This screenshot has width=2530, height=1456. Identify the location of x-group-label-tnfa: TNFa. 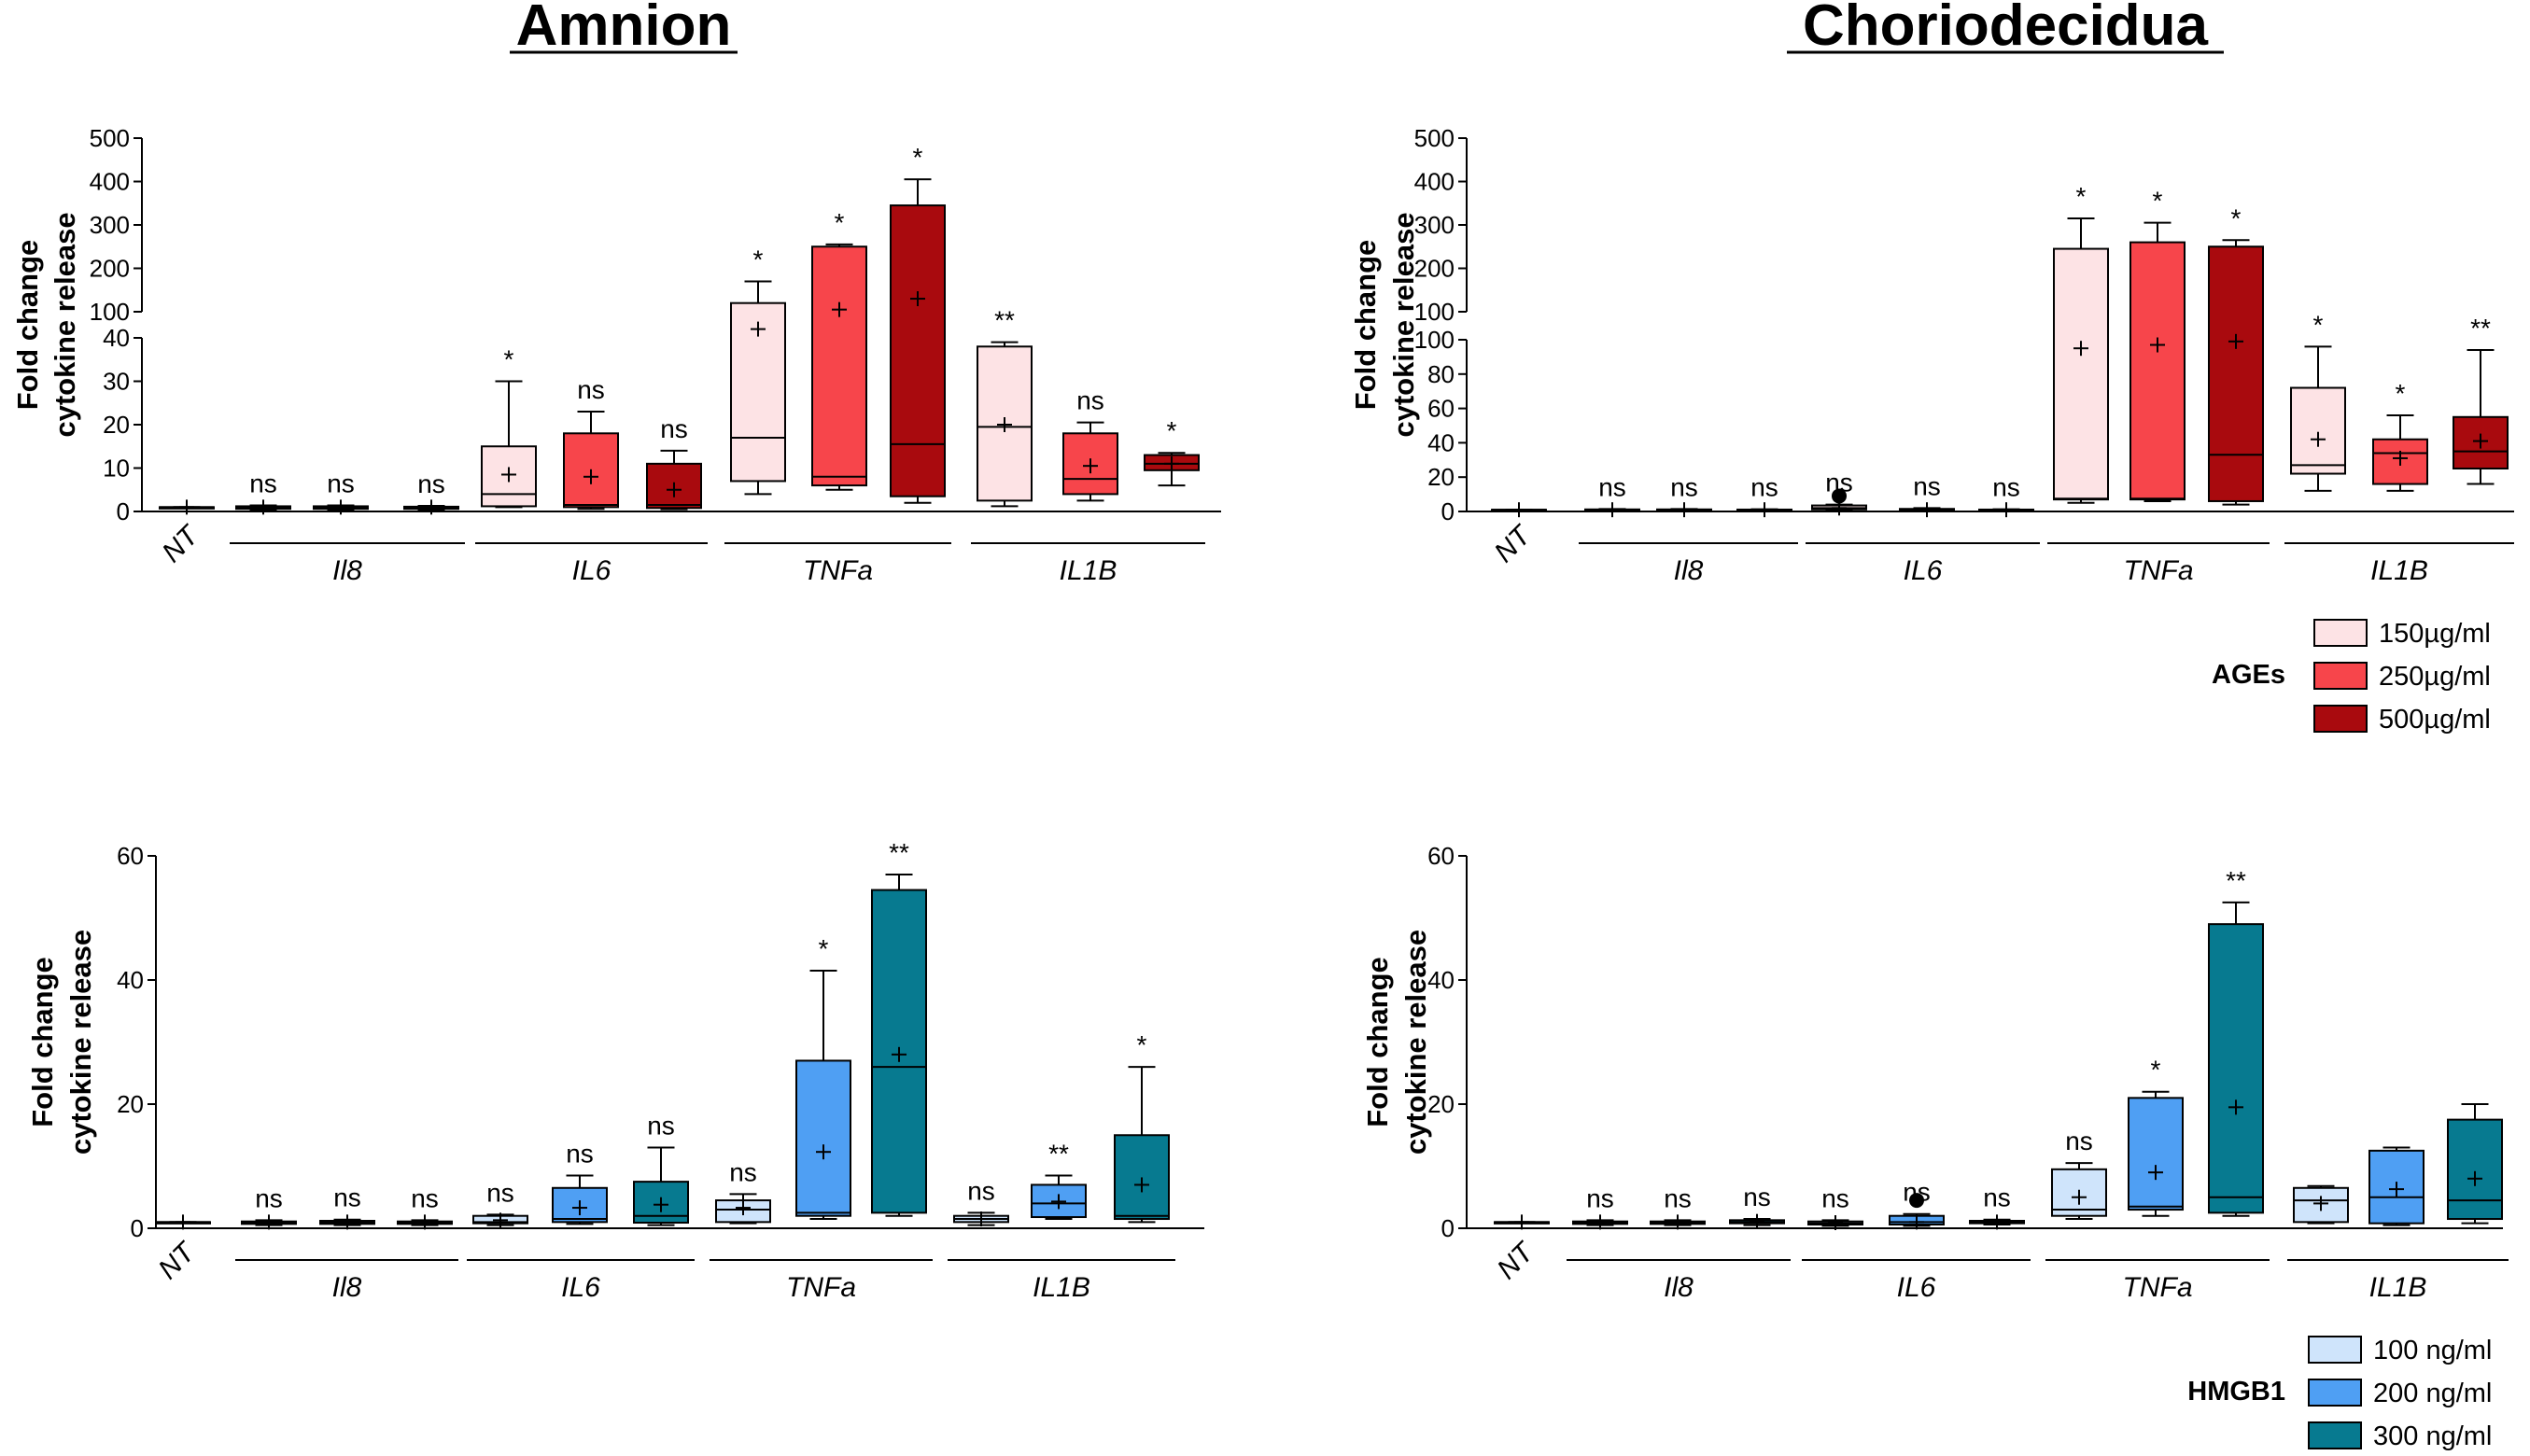
(838, 570).